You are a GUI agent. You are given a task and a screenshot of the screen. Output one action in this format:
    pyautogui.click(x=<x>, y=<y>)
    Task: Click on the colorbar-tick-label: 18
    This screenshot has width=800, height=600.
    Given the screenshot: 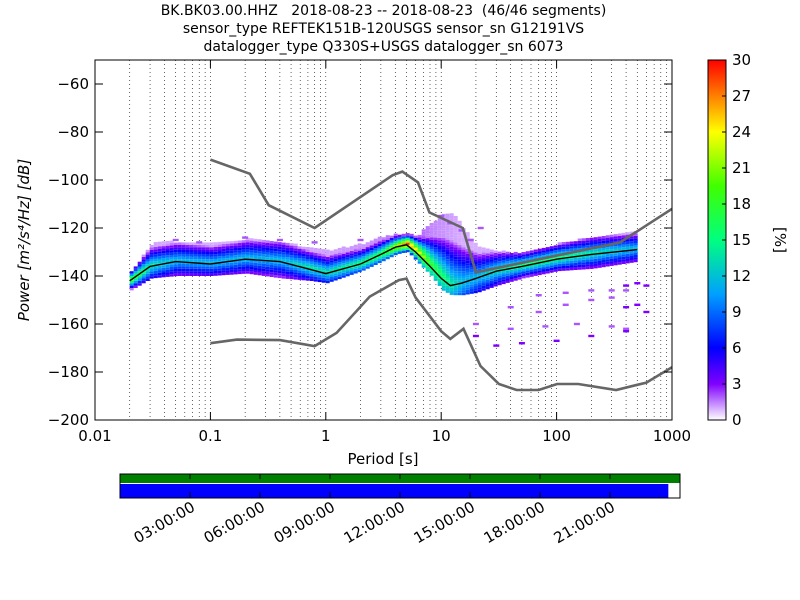 What is the action you would take?
    pyautogui.click(x=741, y=204)
    